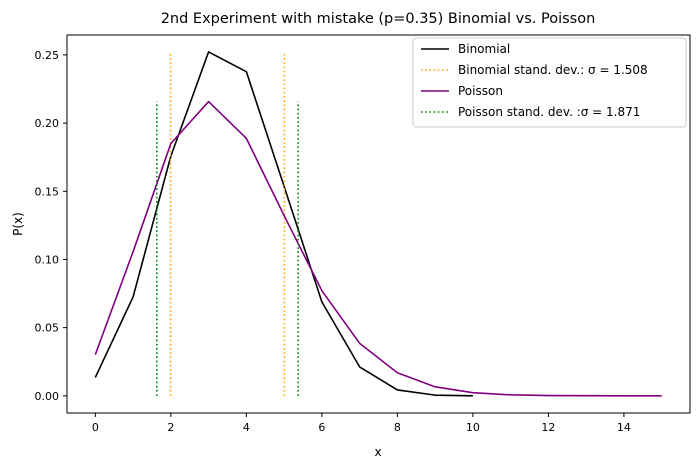 The image size is (700, 472). Describe the element at coordinates (47, 191) in the screenshot. I see `y-tick-label: 0.15` at that location.